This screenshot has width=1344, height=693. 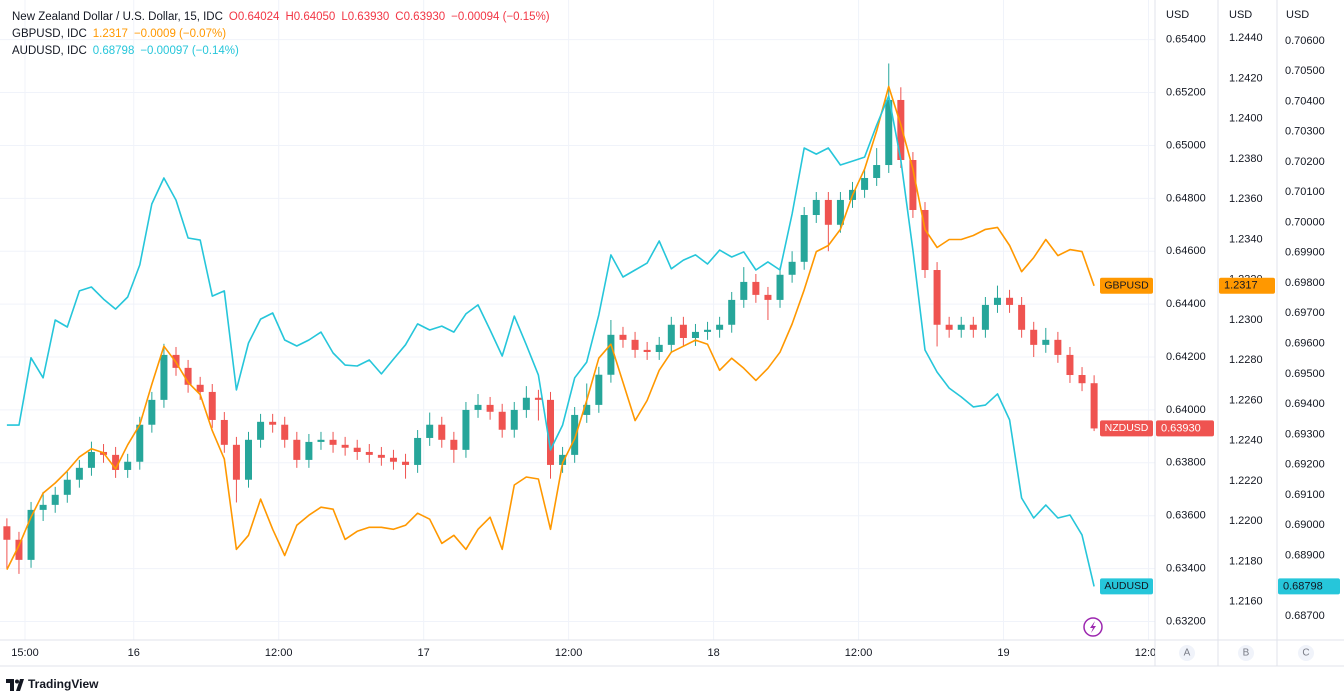 I want to click on y-tick-label: 1.2340, so click(x=1246, y=239).